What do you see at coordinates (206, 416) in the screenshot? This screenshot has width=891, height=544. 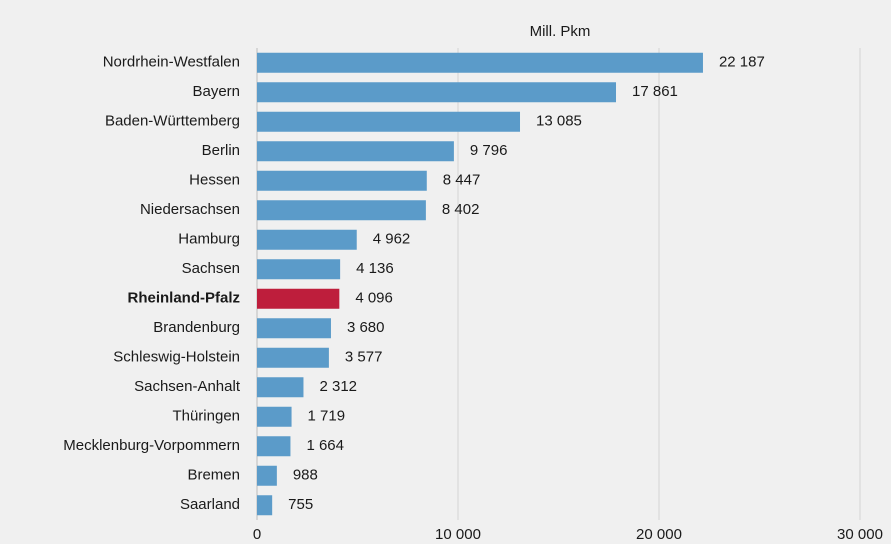 I see `y-tick-label: Thüringen` at bounding box center [206, 416].